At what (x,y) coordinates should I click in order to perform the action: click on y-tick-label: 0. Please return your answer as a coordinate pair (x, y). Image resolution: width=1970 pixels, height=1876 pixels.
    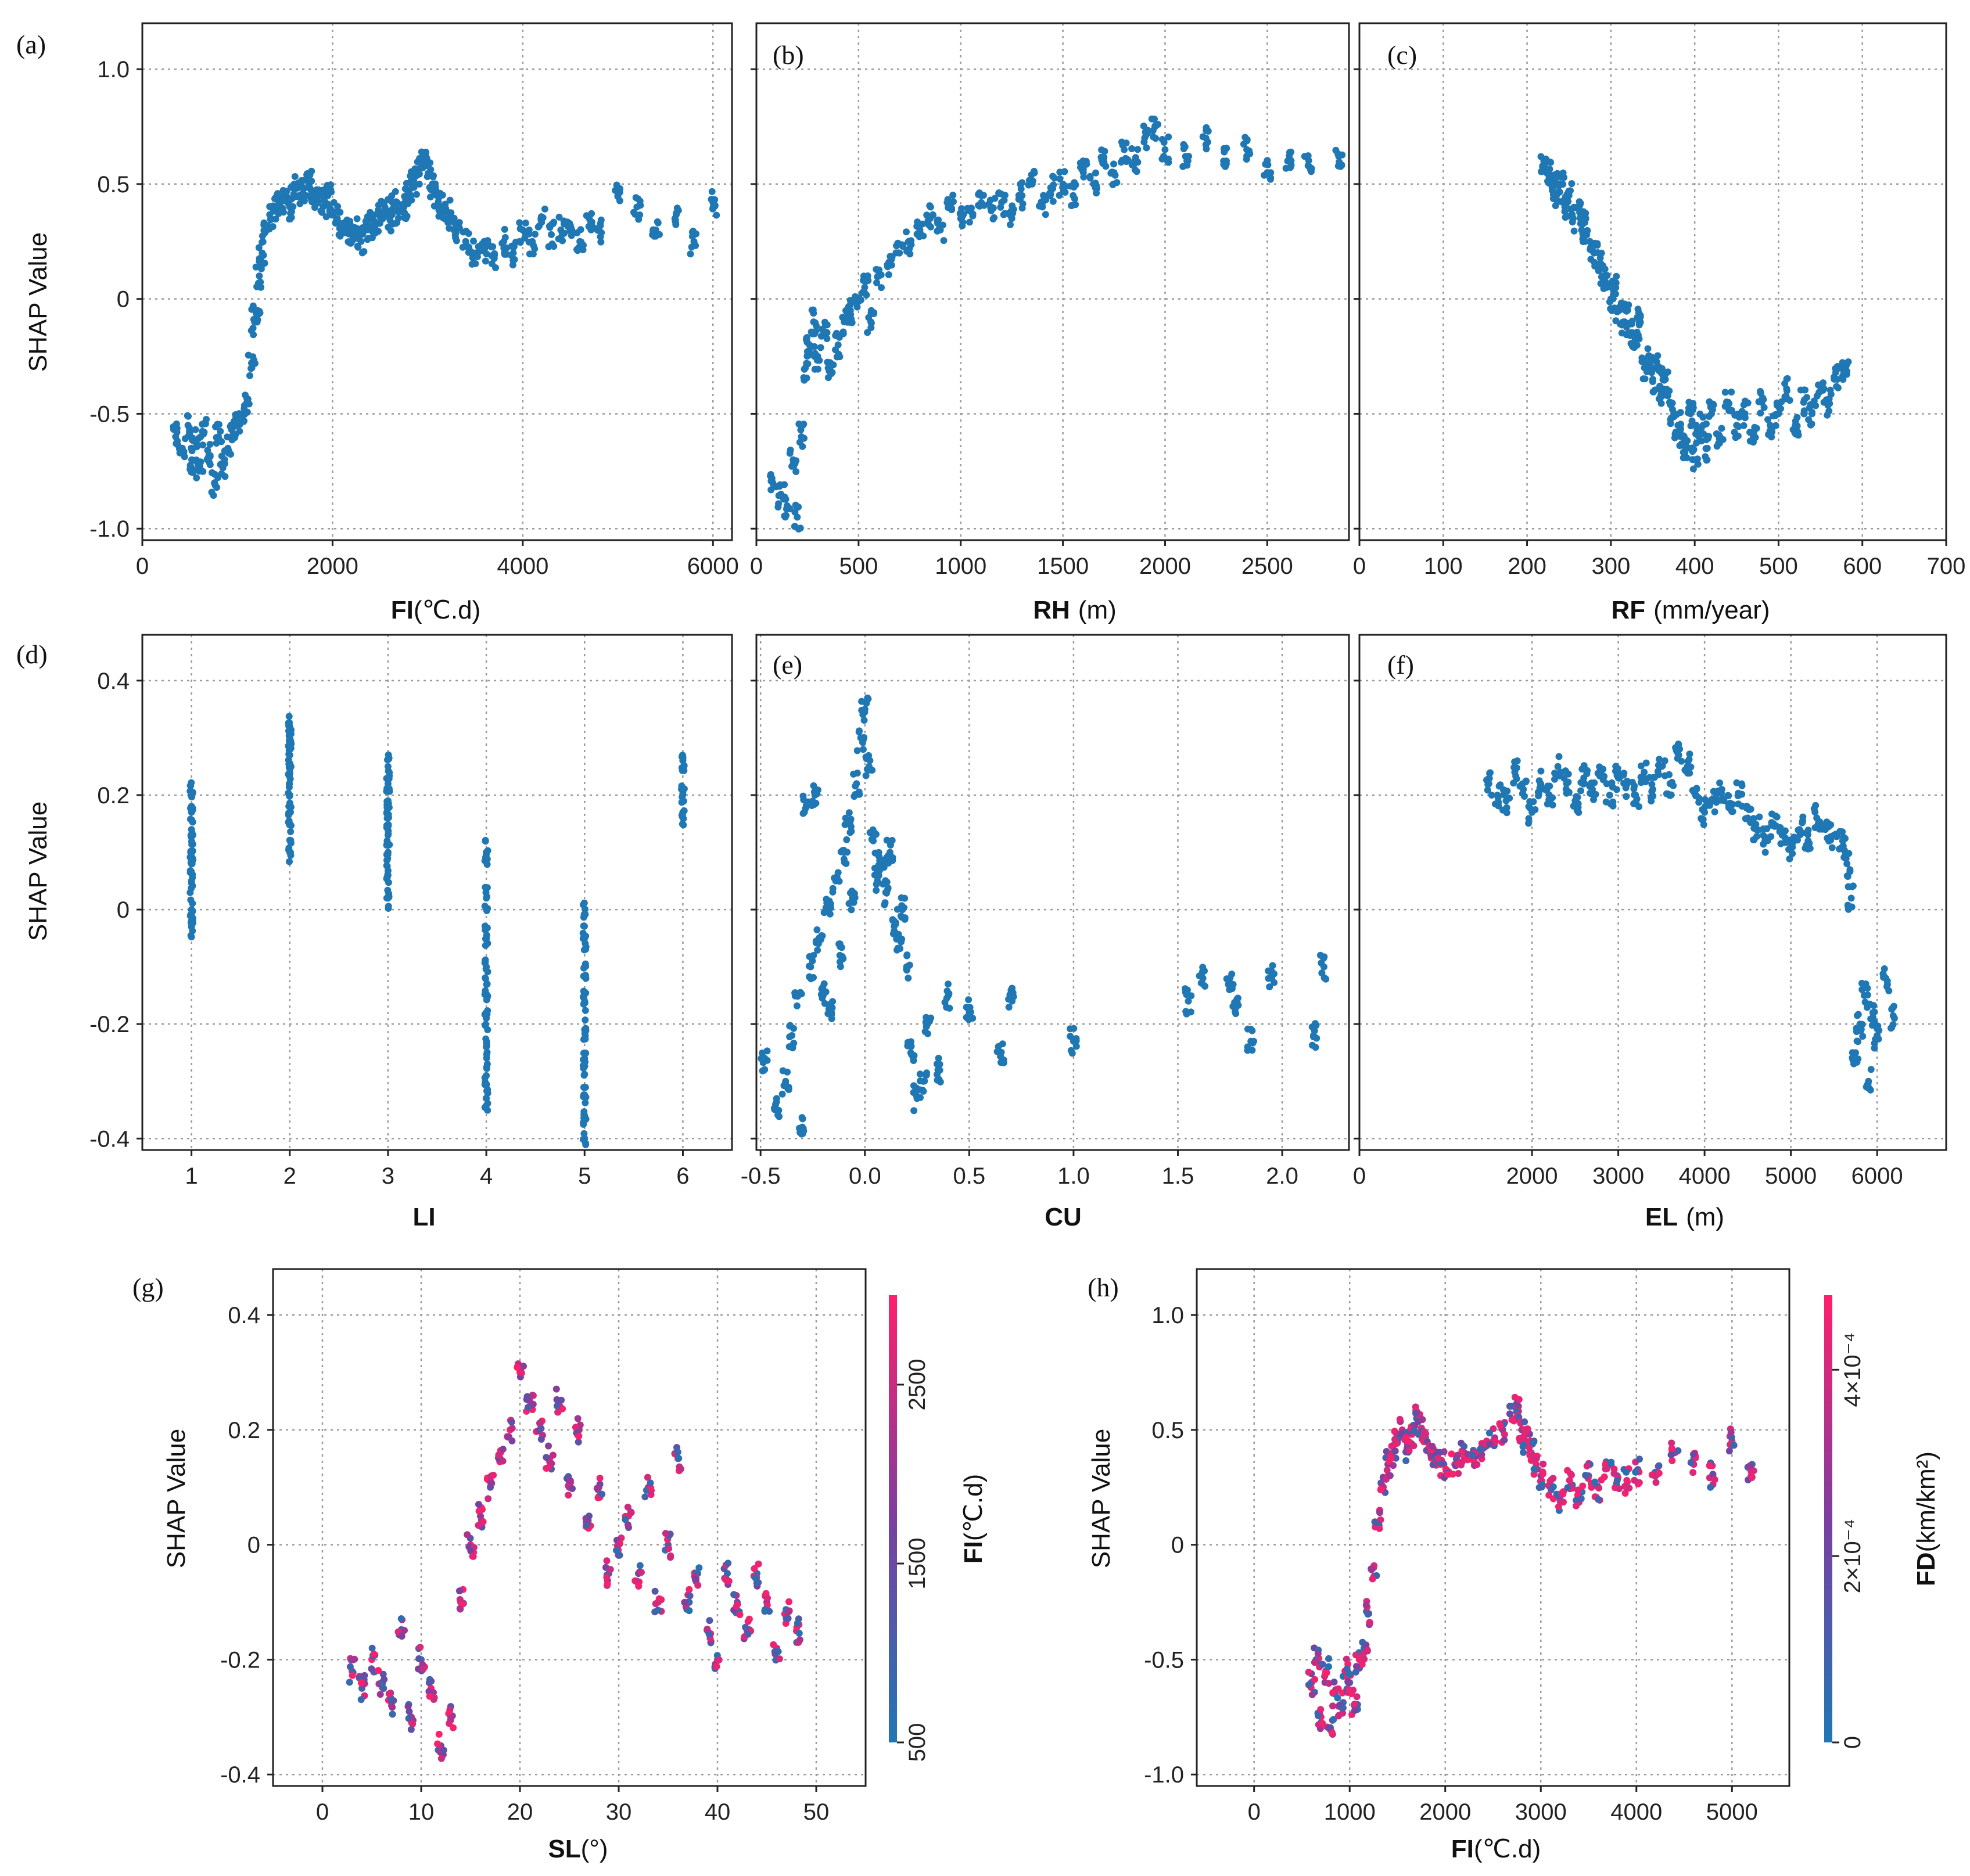
    Looking at the image, I should click on (1178, 1545).